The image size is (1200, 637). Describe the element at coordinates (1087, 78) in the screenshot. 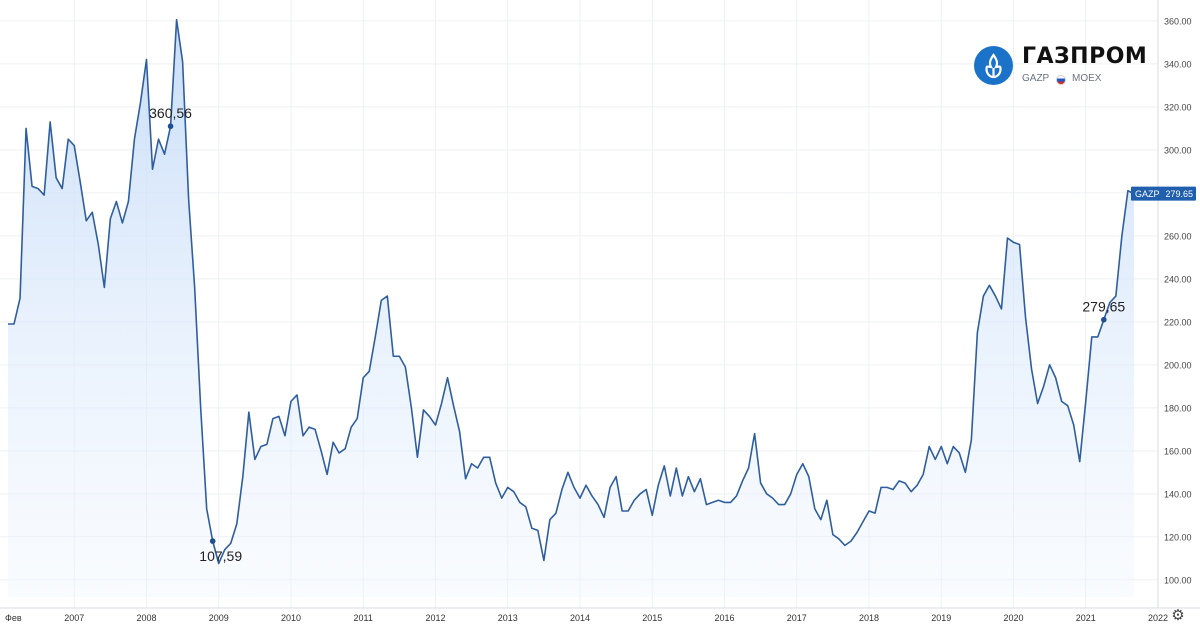

I see `exchange-label: MOEX` at that location.